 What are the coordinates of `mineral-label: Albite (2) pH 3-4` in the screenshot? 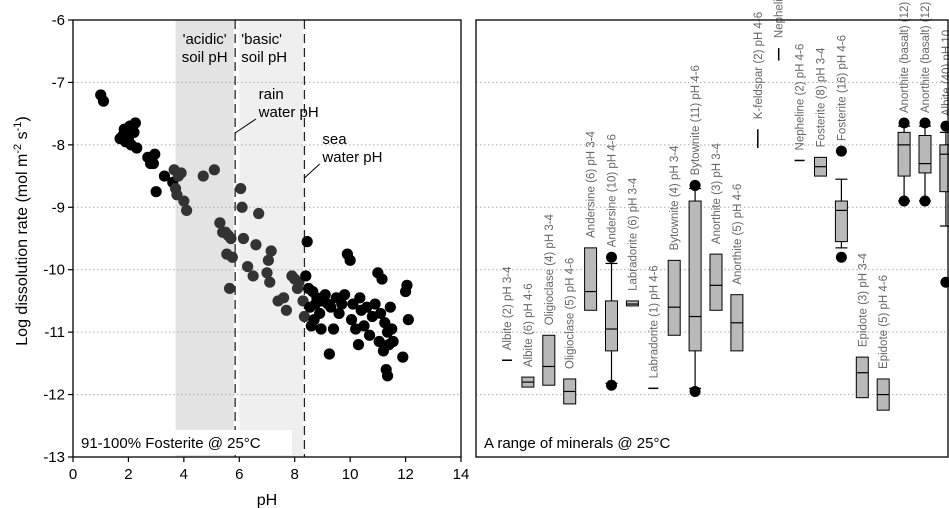 It's located at (508, 308).